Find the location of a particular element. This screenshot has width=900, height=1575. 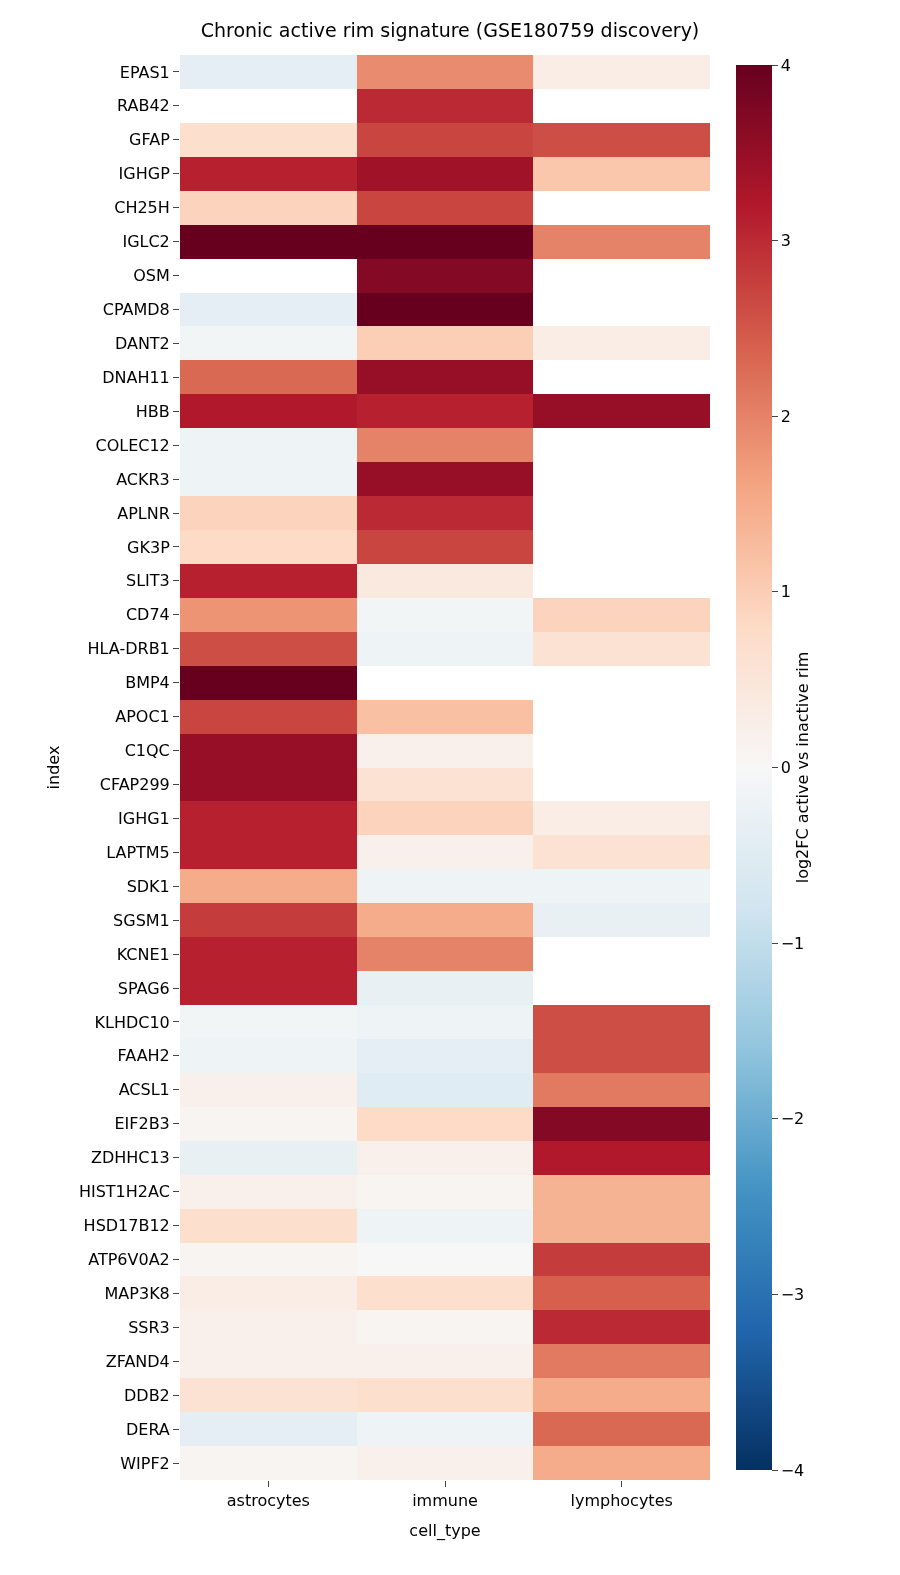

y-tick-label: ZFAND4 is located at coordinates (137, 1361).